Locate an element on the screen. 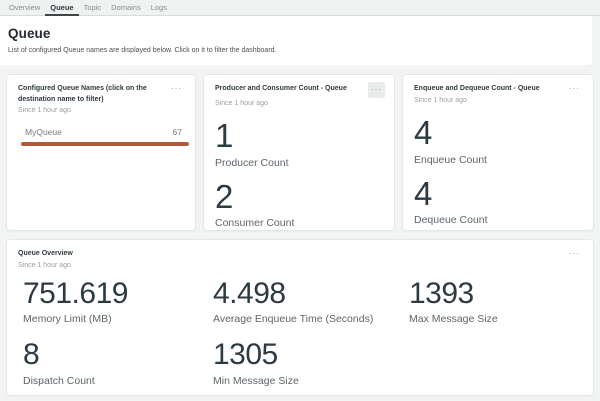  page-title: Queue is located at coordinates (29, 33).